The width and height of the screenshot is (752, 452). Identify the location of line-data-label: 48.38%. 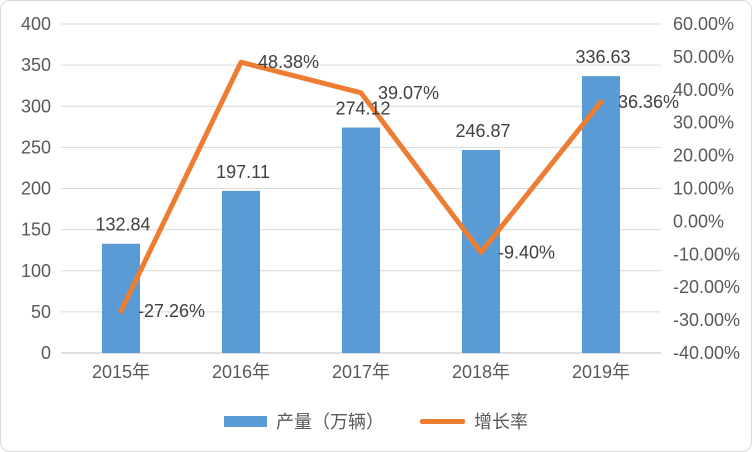
(288, 62).